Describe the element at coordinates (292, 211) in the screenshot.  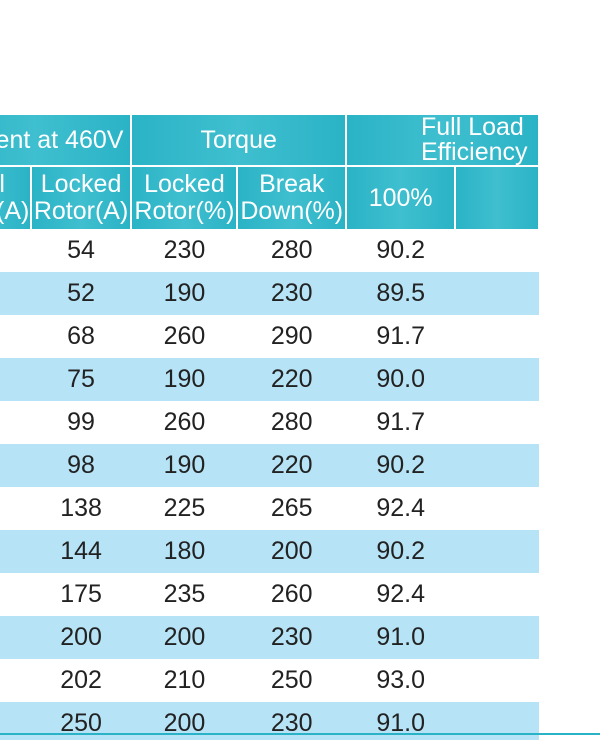
I see `header-break-down-pct-line2: Down(%)` at that location.